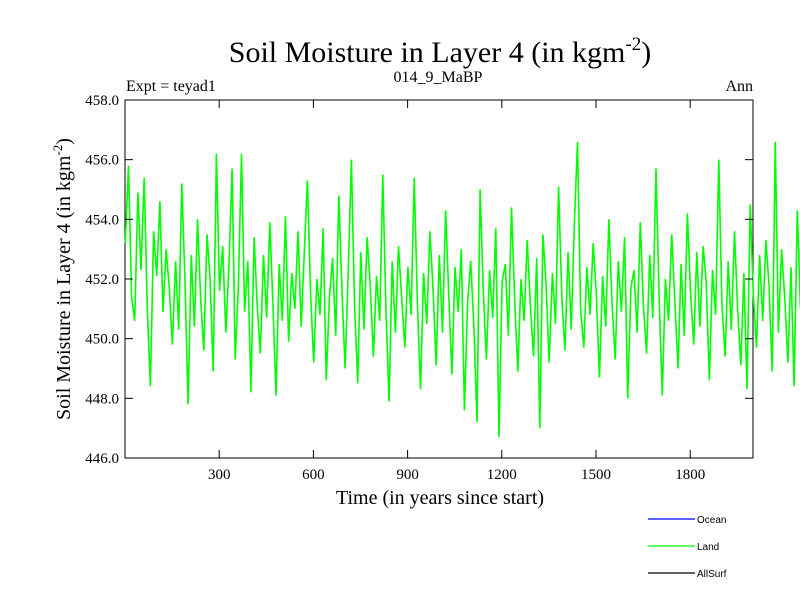 The width and height of the screenshot is (800, 600). I want to click on x-tick-label: 300, so click(219, 475).